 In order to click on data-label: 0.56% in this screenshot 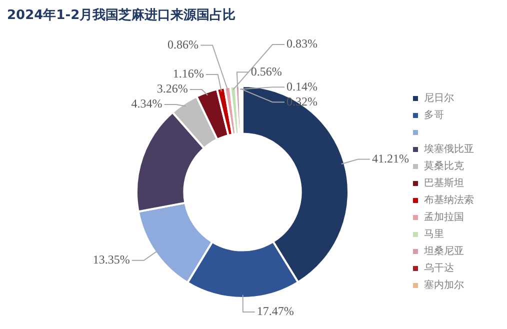, I will do `click(266, 71)`.